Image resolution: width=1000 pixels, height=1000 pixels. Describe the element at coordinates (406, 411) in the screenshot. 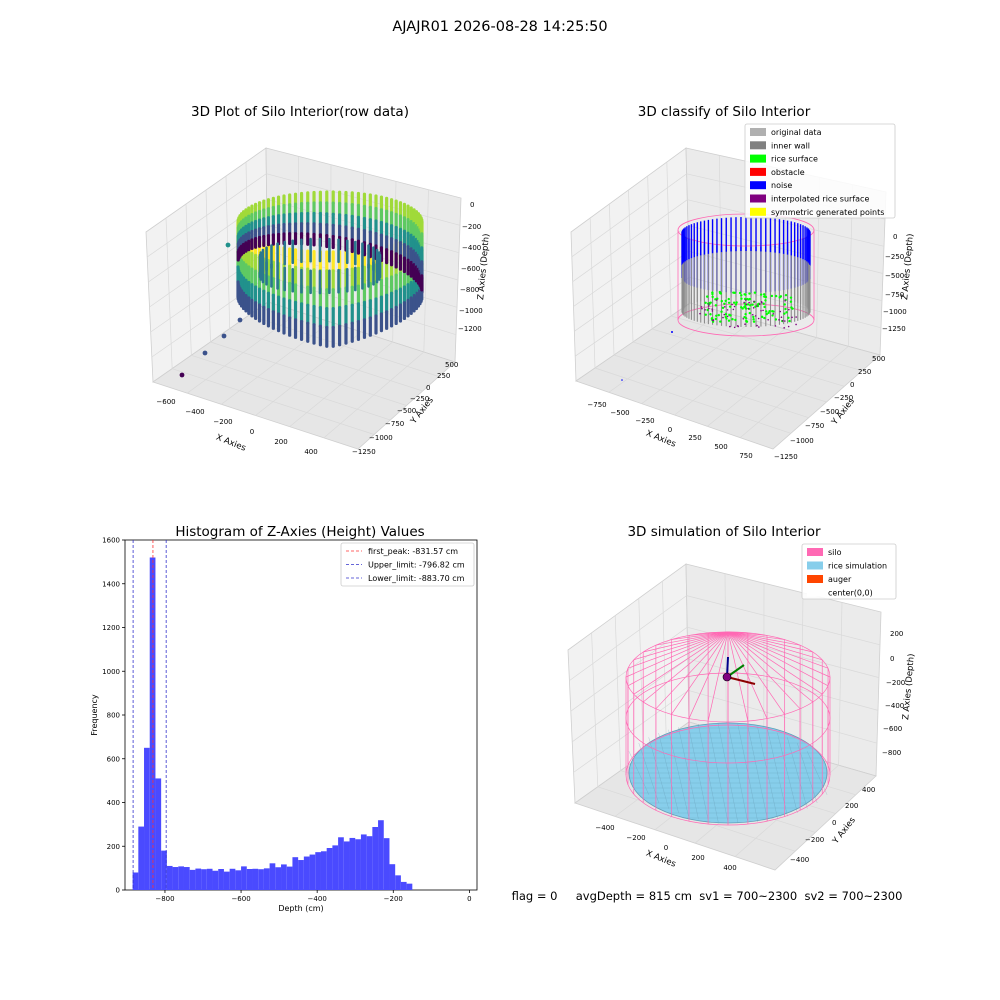

I see `y-tick: −500` at that location.